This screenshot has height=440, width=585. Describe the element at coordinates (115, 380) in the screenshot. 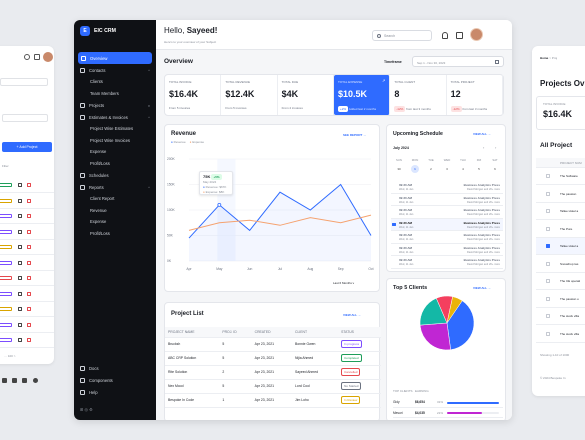

I see `sidebar-bottom-item: Components` at that location.